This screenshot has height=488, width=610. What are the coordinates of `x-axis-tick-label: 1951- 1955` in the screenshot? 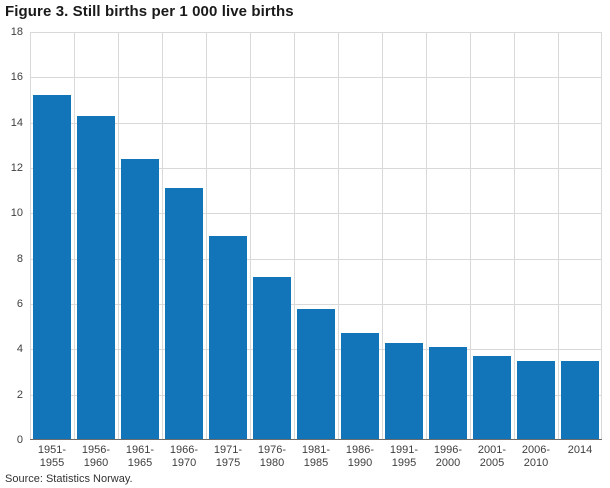 It's located at (52, 456).